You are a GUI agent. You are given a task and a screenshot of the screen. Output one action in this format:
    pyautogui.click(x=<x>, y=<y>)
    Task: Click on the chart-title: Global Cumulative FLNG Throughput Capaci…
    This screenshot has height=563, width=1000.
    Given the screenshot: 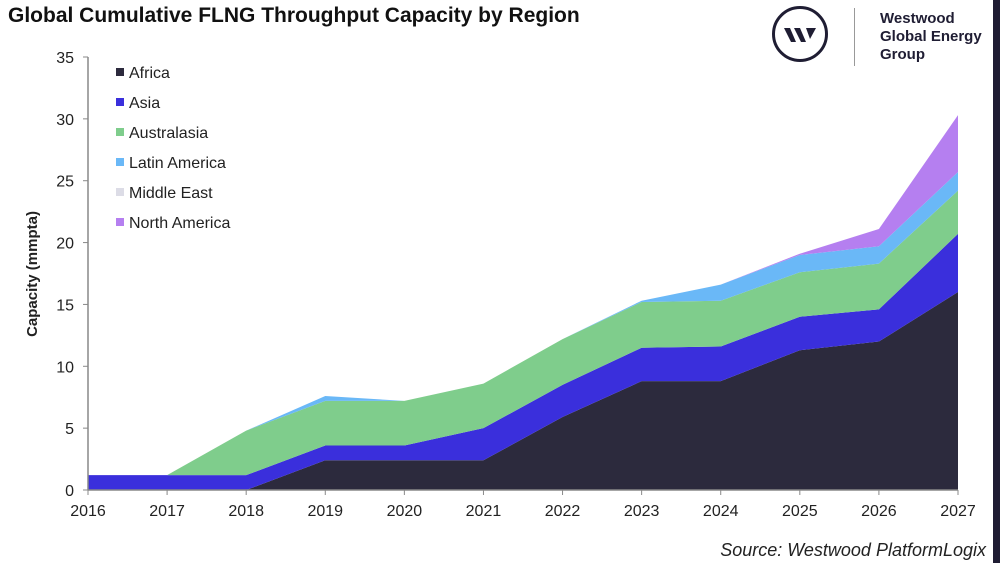 What is the action you would take?
    pyautogui.click(x=294, y=15)
    